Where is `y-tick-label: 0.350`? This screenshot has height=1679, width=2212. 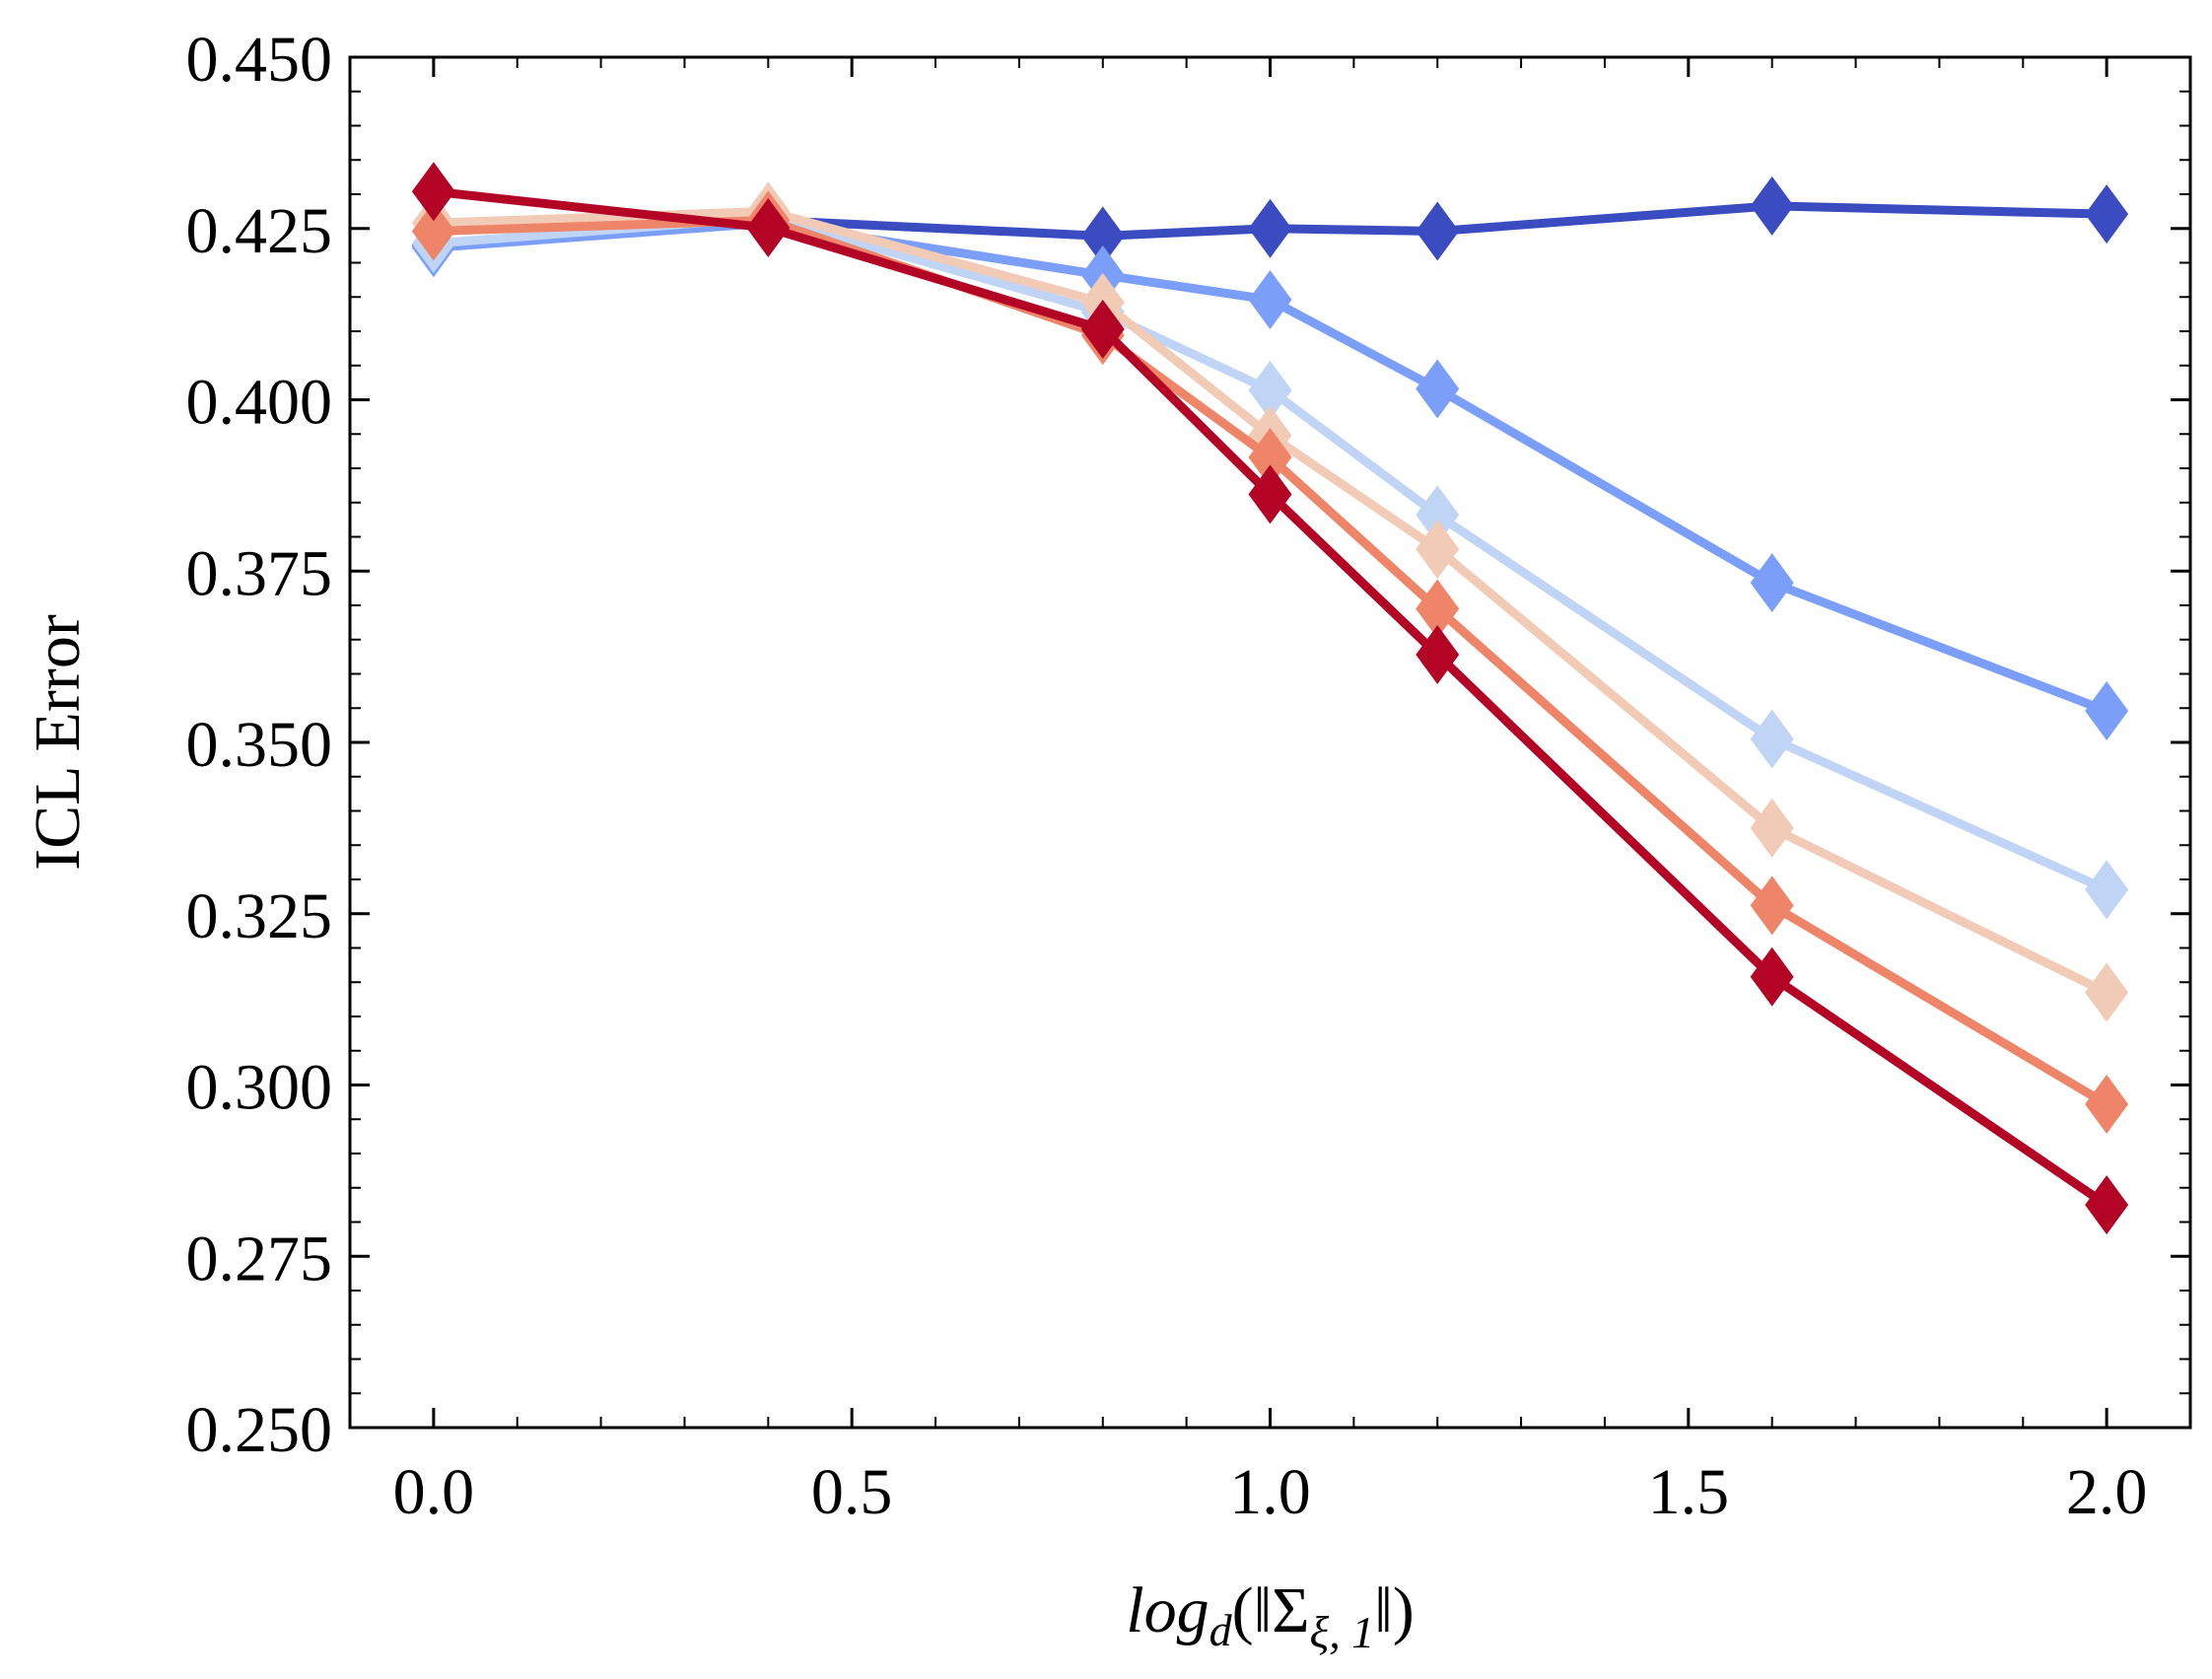
y-tick-label: 0.350 is located at coordinates (260, 745).